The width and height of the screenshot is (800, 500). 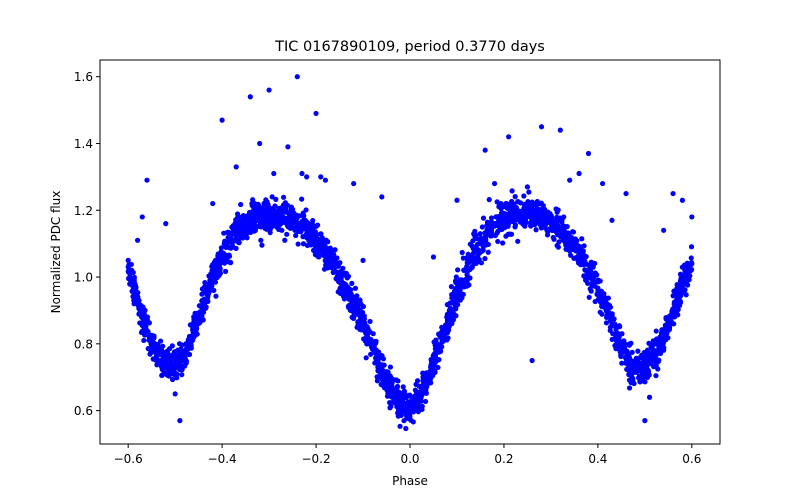 I want to click on chart-title: TIC 0167890109, period 0.3770 days, so click(x=409, y=47).